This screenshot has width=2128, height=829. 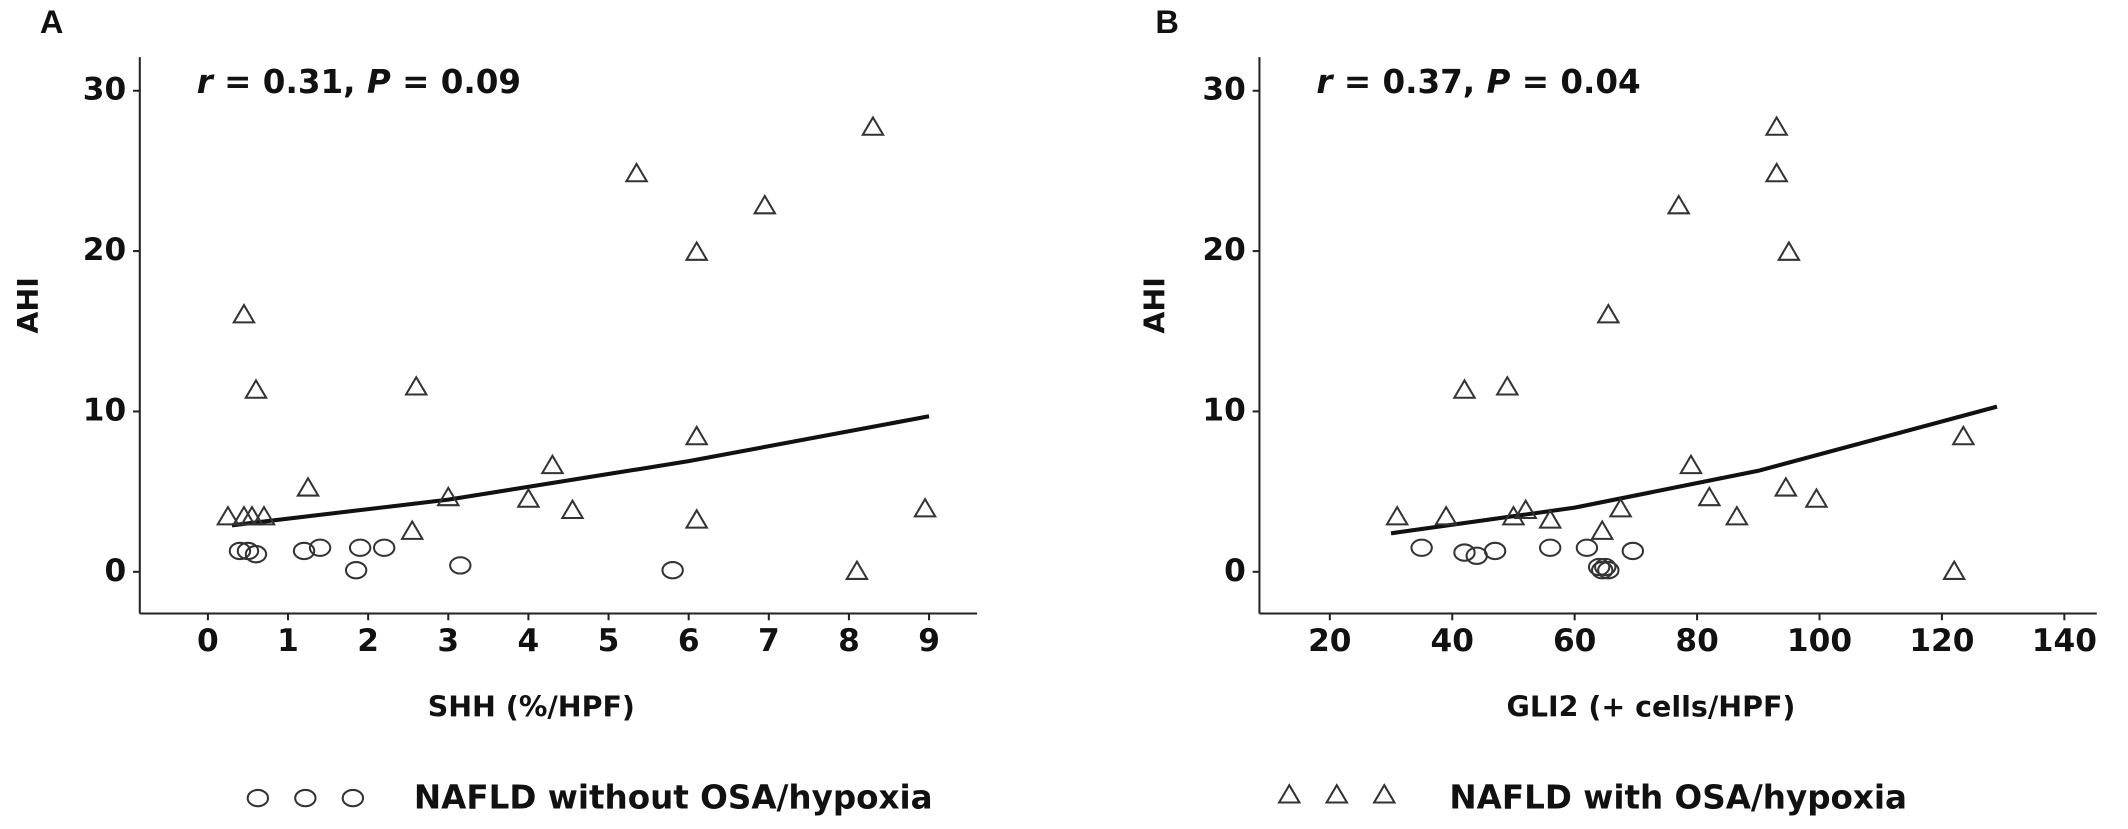 I want to click on legend-label: NAFLD with OSA/hypoxia, so click(x=1678, y=797).